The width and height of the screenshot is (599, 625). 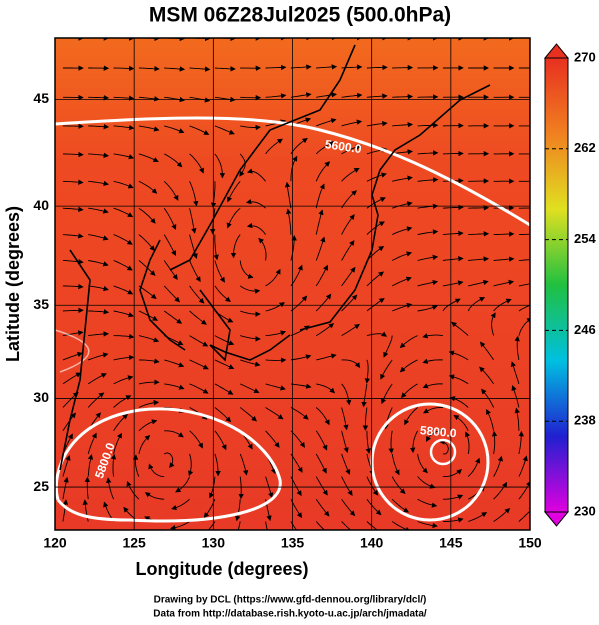 What do you see at coordinates (585, 147) in the screenshot?
I see `colorbar-tick-label: 262` at bounding box center [585, 147].